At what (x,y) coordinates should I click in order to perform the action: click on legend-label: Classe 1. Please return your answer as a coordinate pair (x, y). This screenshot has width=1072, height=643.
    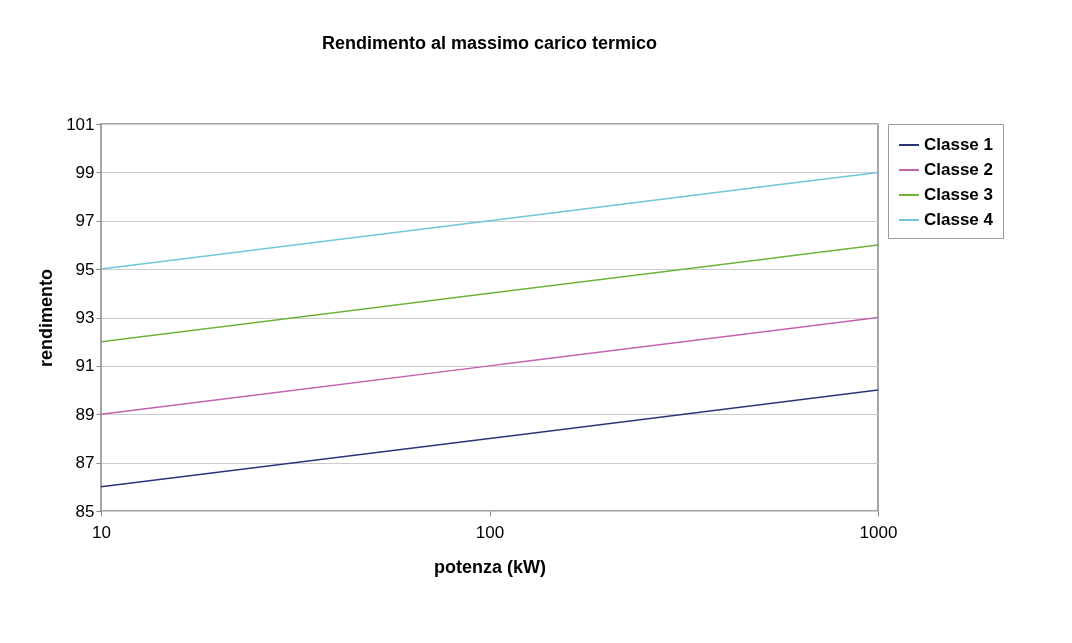
    Looking at the image, I should click on (958, 144).